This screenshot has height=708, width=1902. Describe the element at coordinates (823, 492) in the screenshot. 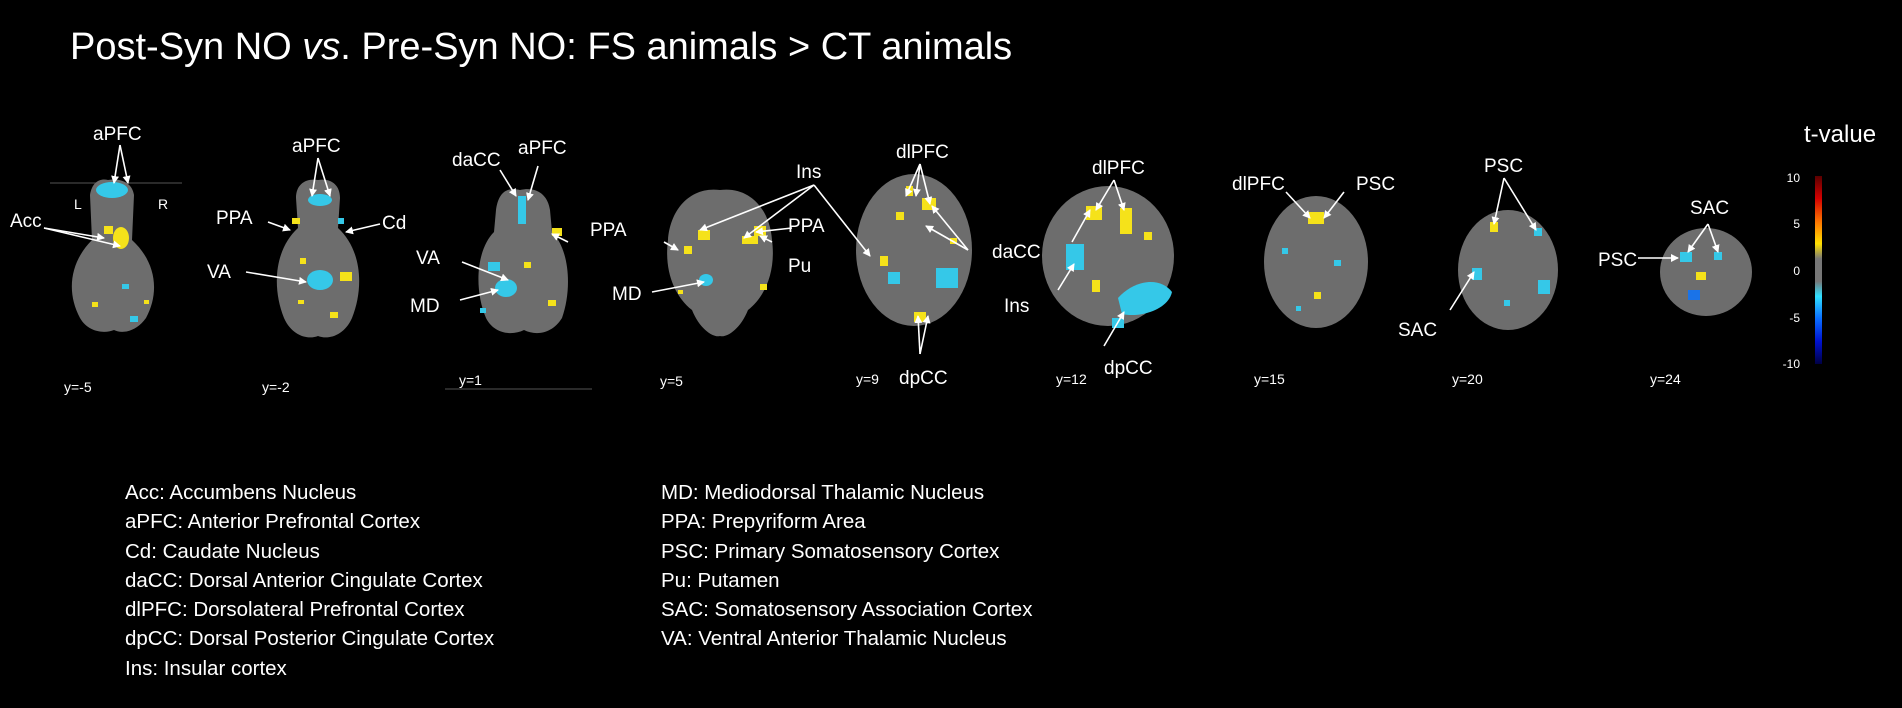

I see `legend-entry: MD: Mediodorsal Thalamic Nucleus` at that location.